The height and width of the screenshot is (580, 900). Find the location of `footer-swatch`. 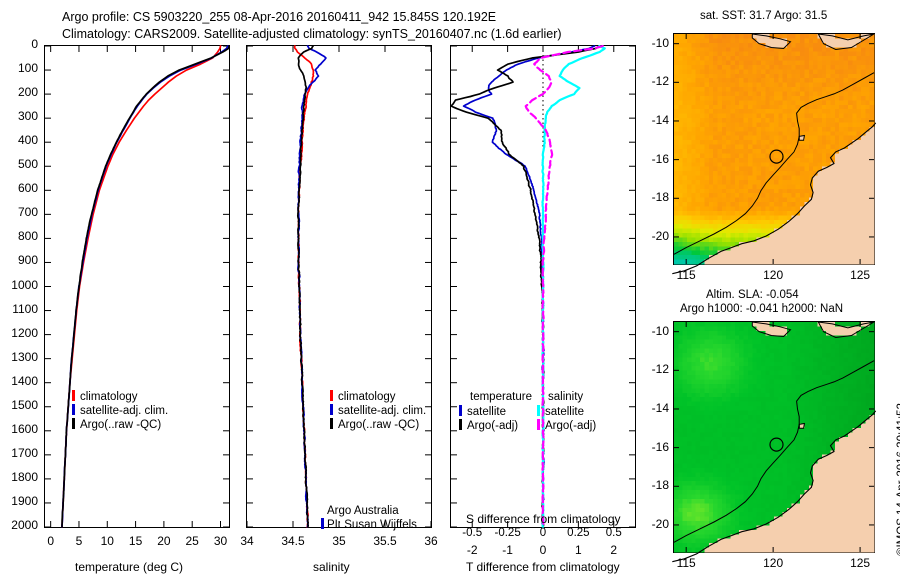

footer-swatch is located at coordinates (322, 523).